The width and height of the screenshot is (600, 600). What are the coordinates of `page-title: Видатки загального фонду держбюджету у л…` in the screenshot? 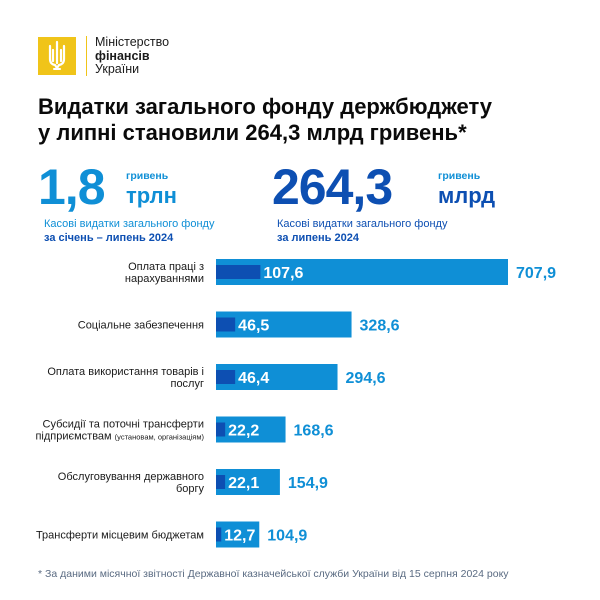 It's located at (308, 120).